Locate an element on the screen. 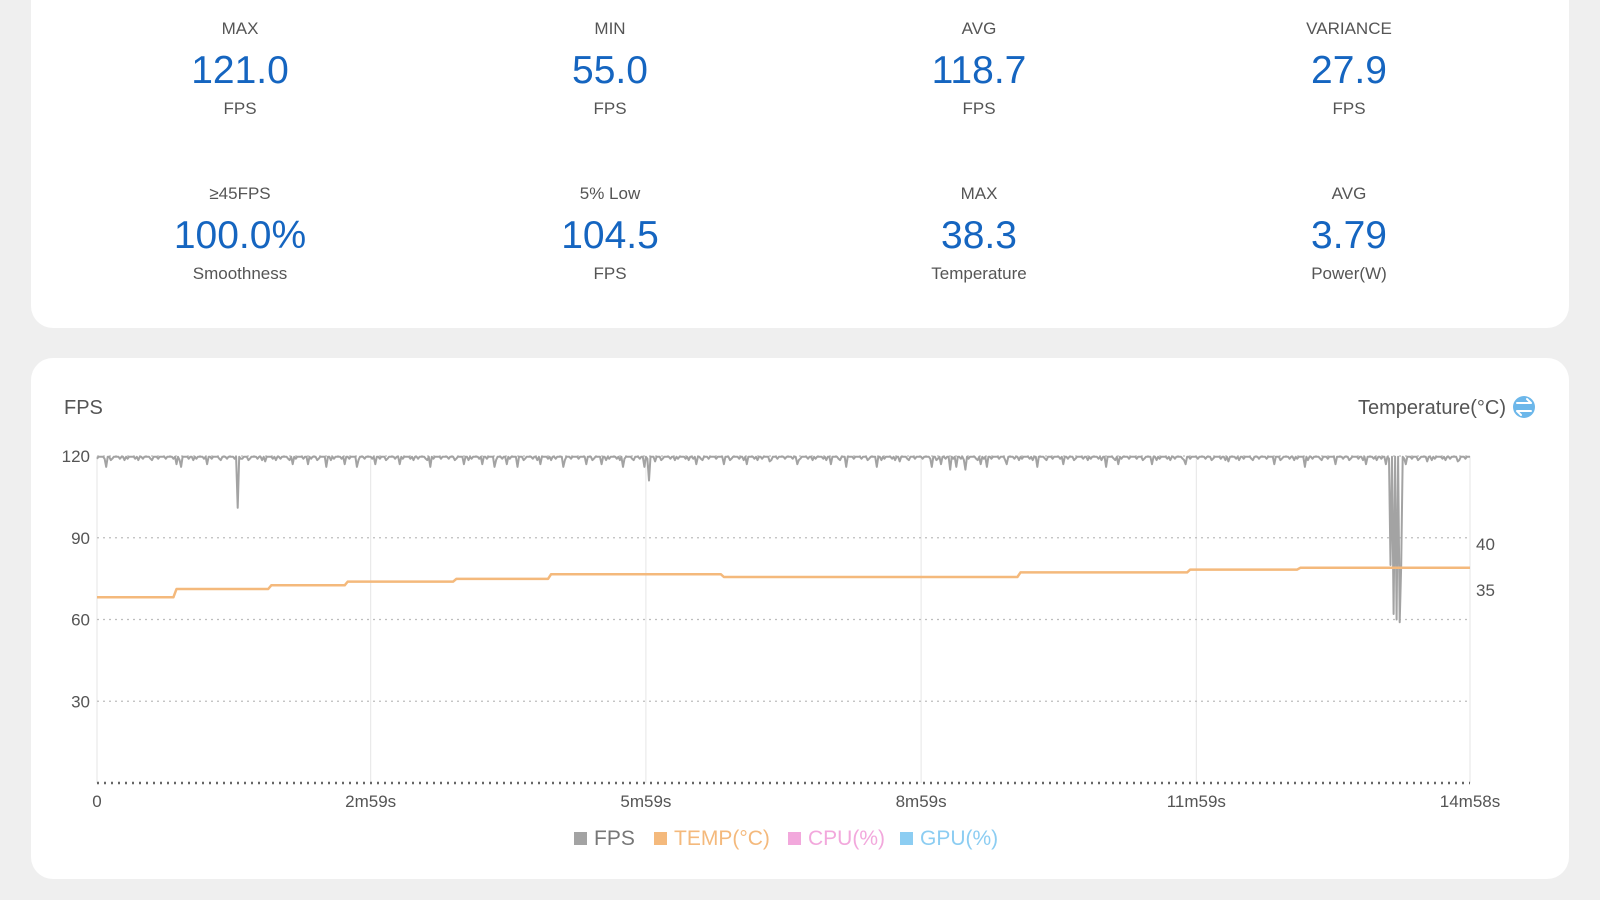 This screenshot has width=1600, height=900. stat-5pct-low: 5% Low 104.5 FPS is located at coordinates (610, 234).